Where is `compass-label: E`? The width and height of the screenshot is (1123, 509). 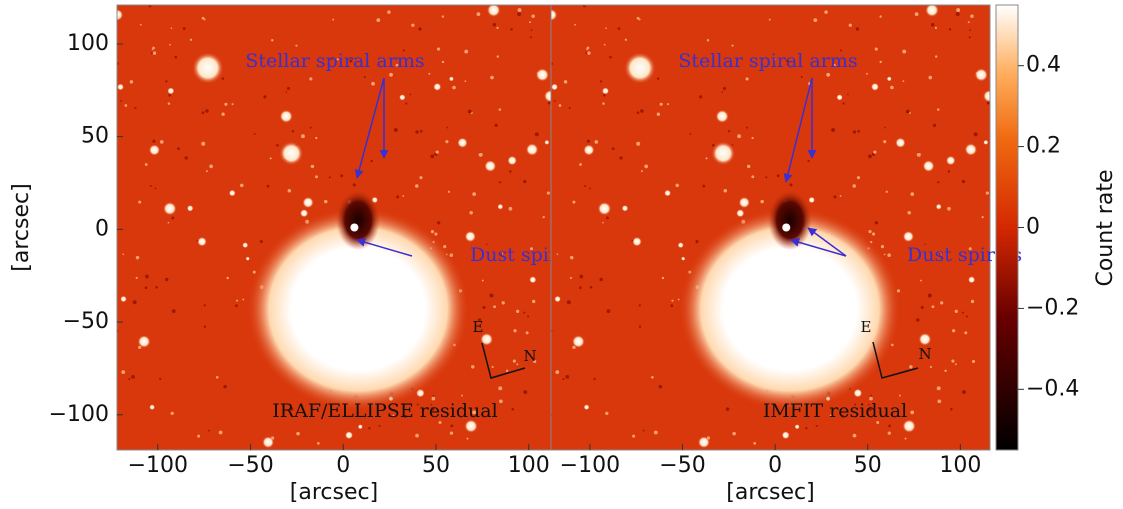 compass-label: E is located at coordinates (478, 327).